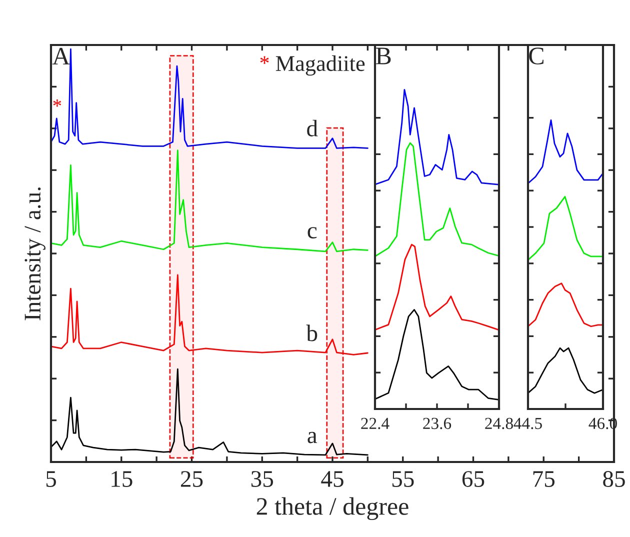  What do you see at coordinates (383, 56) in the screenshot?
I see `annotation: B` at bounding box center [383, 56].